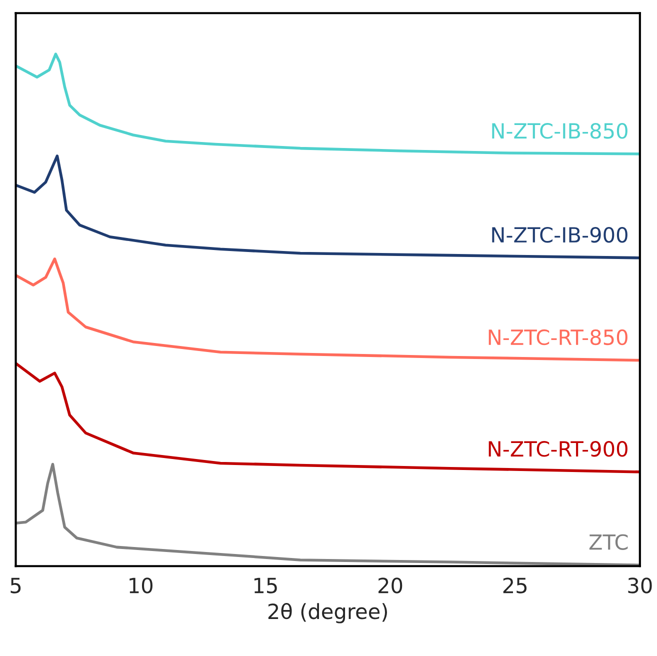  What do you see at coordinates (141, 586) in the screenshot?
I see `x-tick-label: 10` at bounding box center [141, 586].